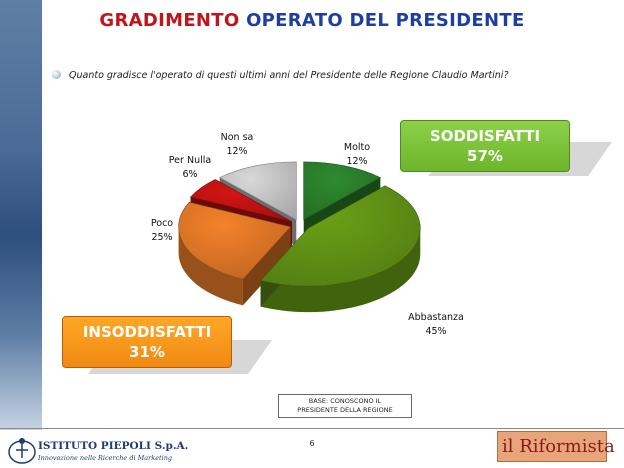  I want to click on title-part-blue: OPERATO DEL PRESIDENTE, so click(385, 20).